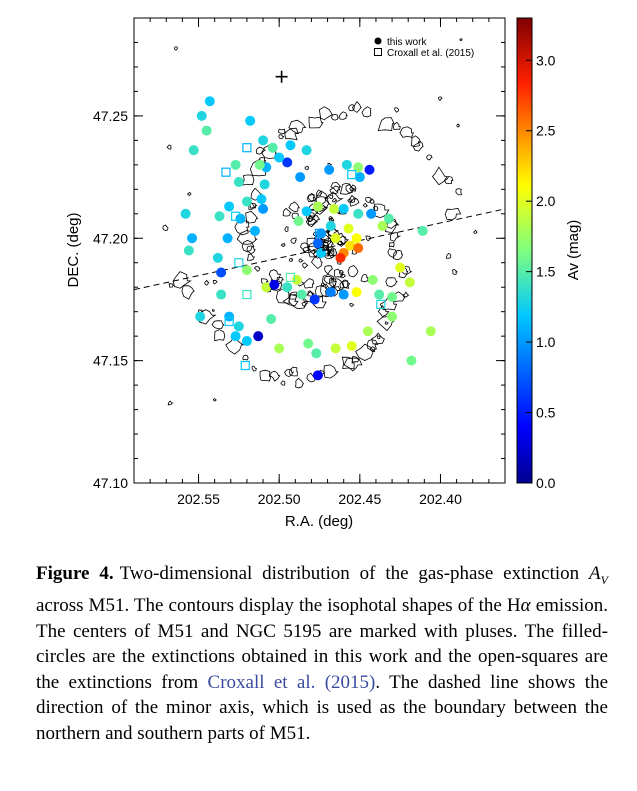 The height and width of the screenshot is (791, 637). I want to click on x-tick-label: 202.40, so click(440, 499).